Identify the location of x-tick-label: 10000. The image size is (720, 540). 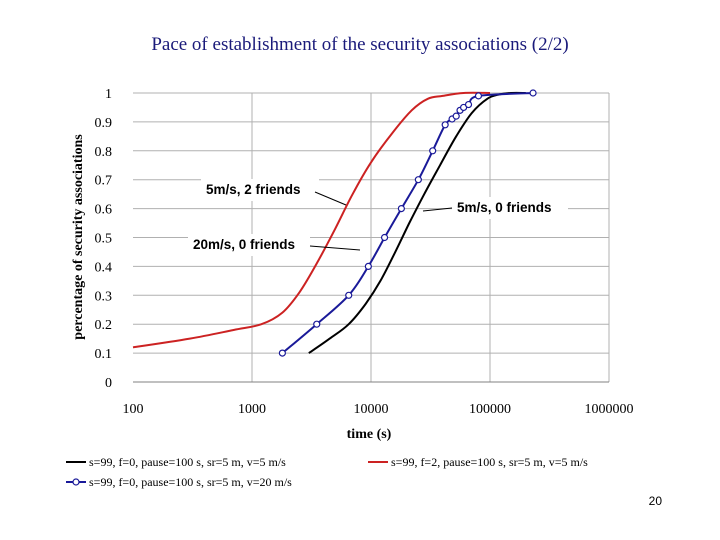
(371, 409).